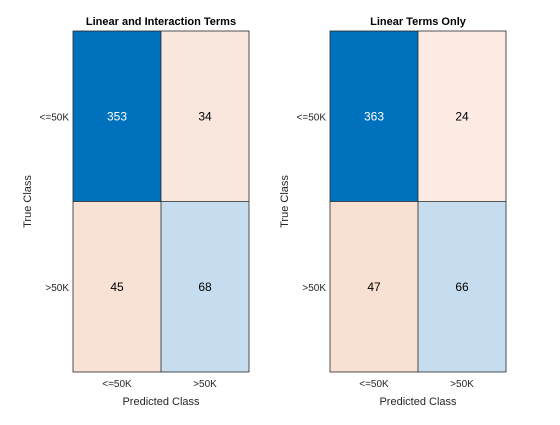  Describe the element at coordinates (418, 22) in the screenshot. I see `chart-title: Linear Terms Only` at that location.